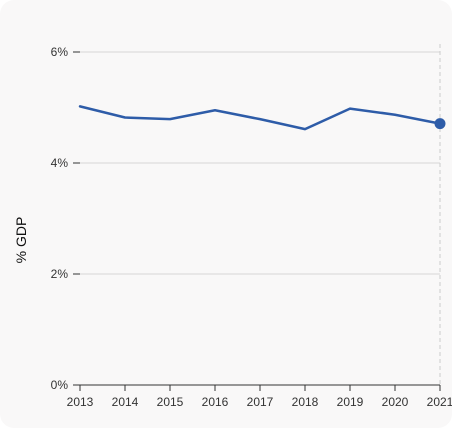 The height and width of the screenshot is (428, 452). Describe the element at coordinates (125, 402) in the screenshot. I see `x-tick-label: 2014` at that location.